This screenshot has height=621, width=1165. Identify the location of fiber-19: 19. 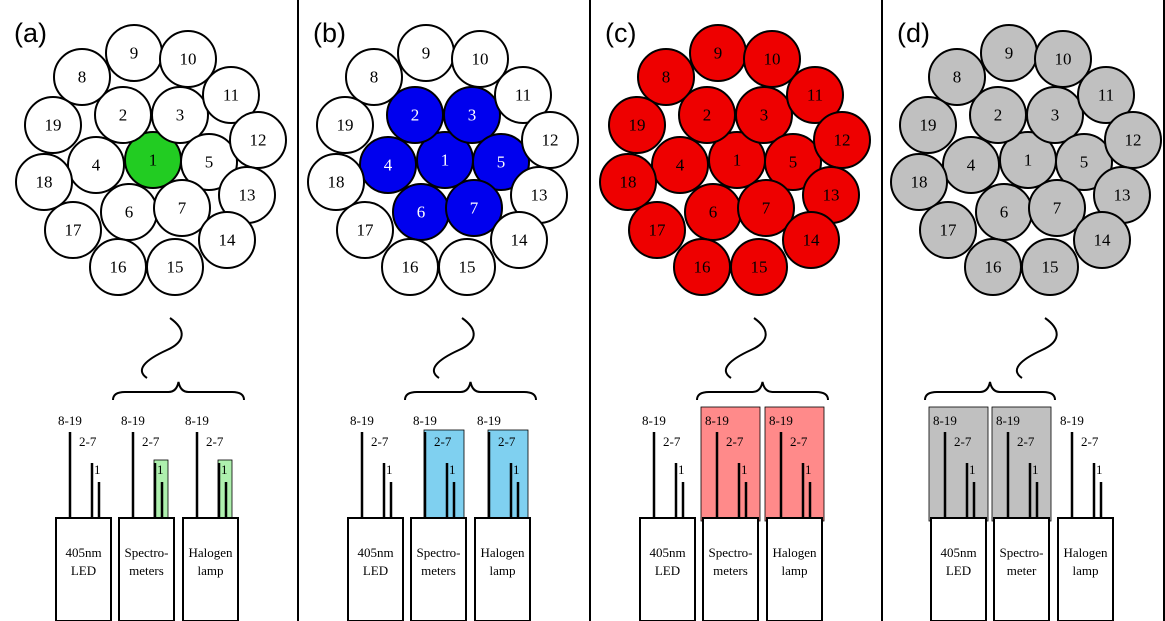
(928, 125).